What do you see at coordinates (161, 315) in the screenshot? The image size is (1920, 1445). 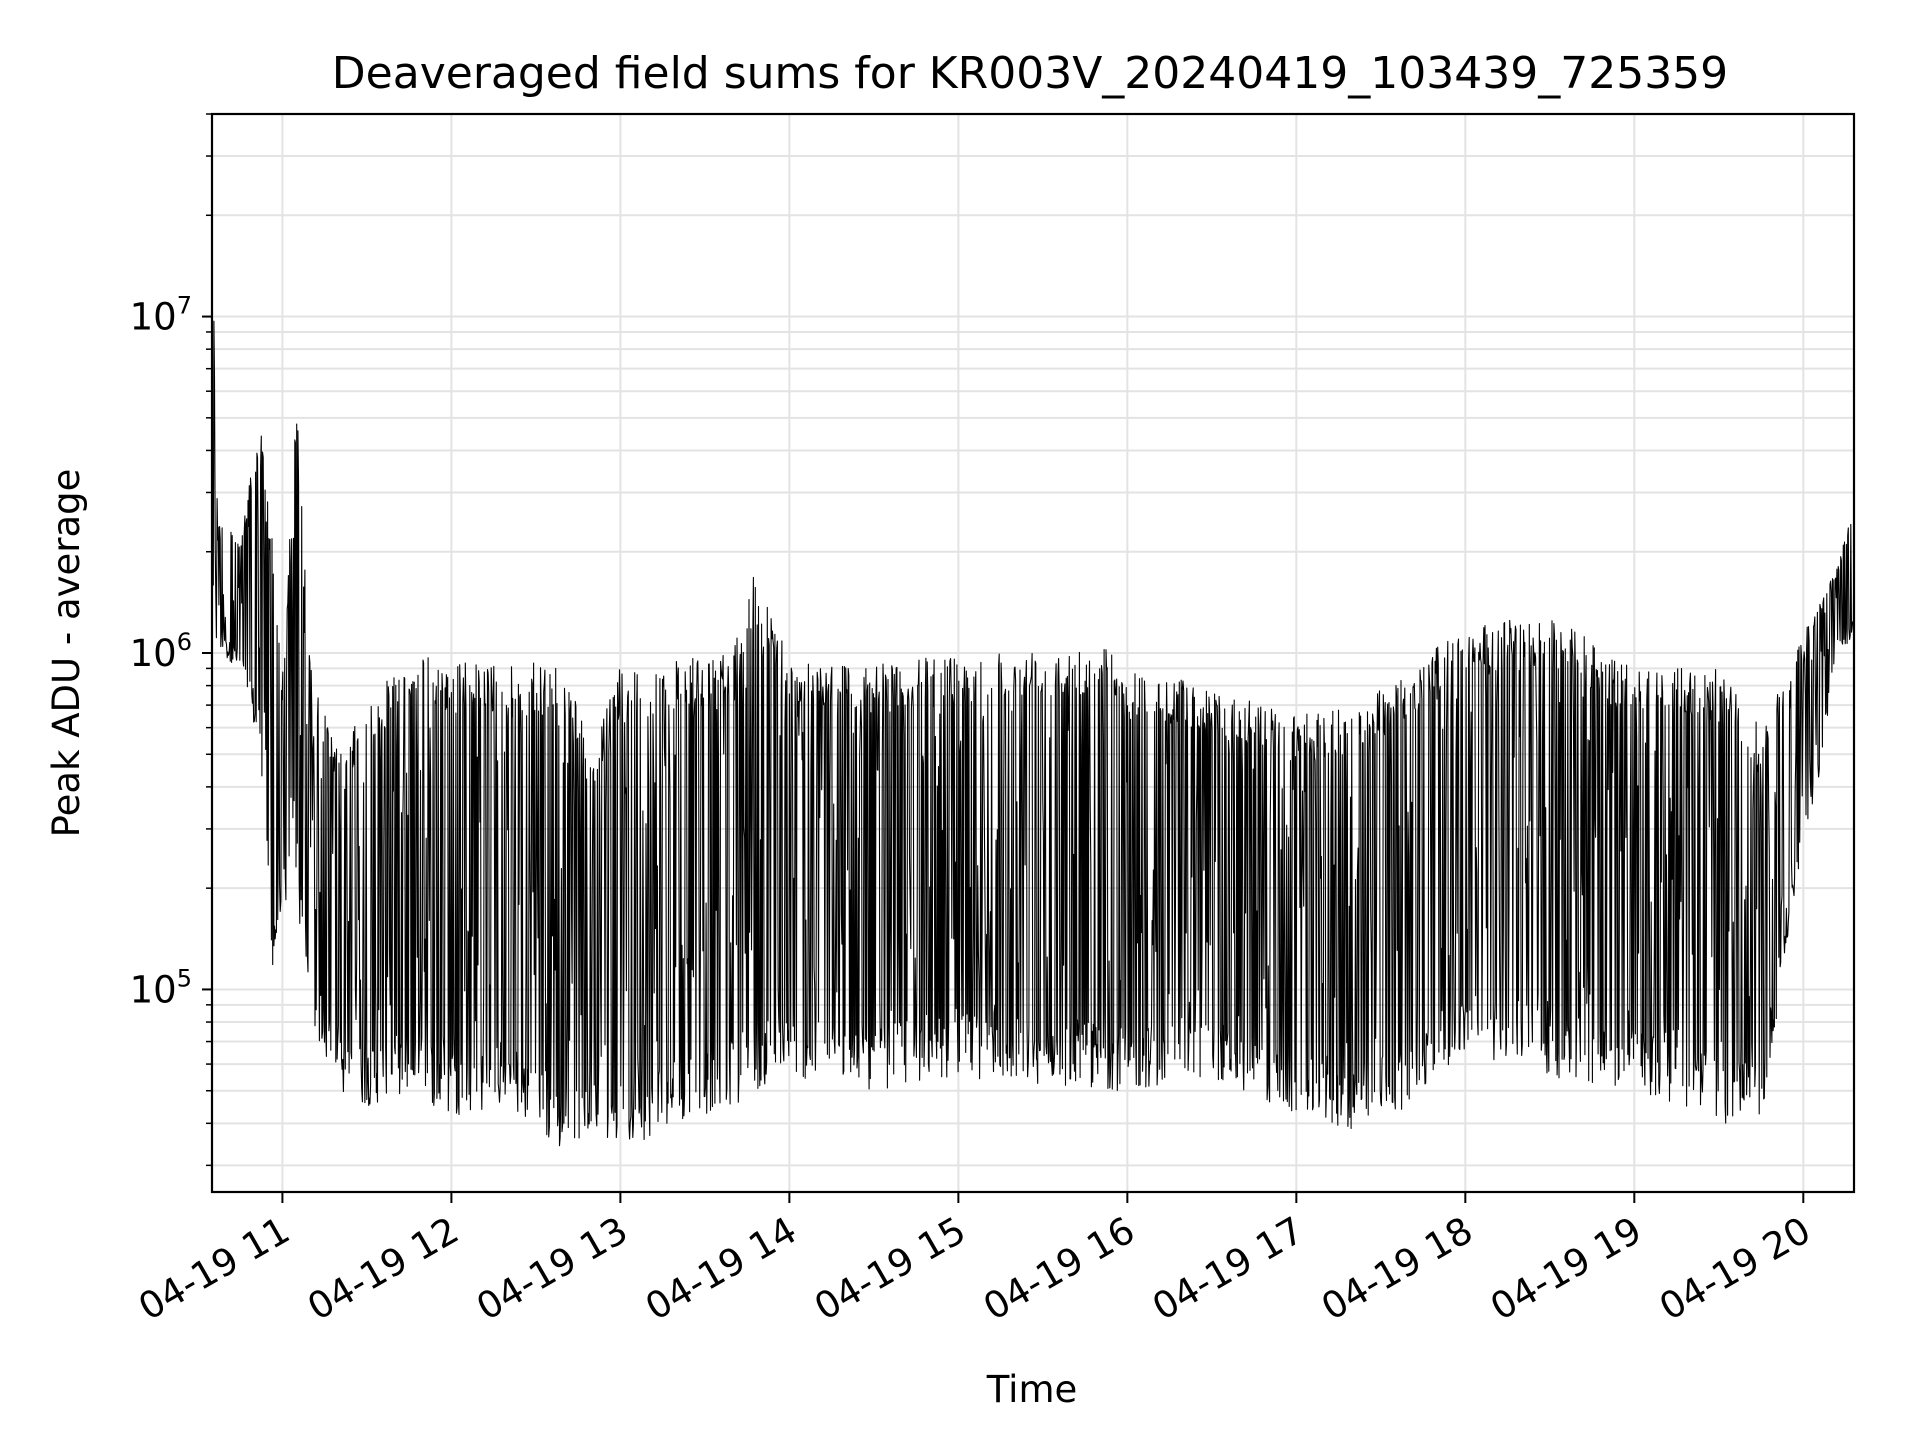 I see `y-tick-label: 10⁷` at bounding box center [161, 315].